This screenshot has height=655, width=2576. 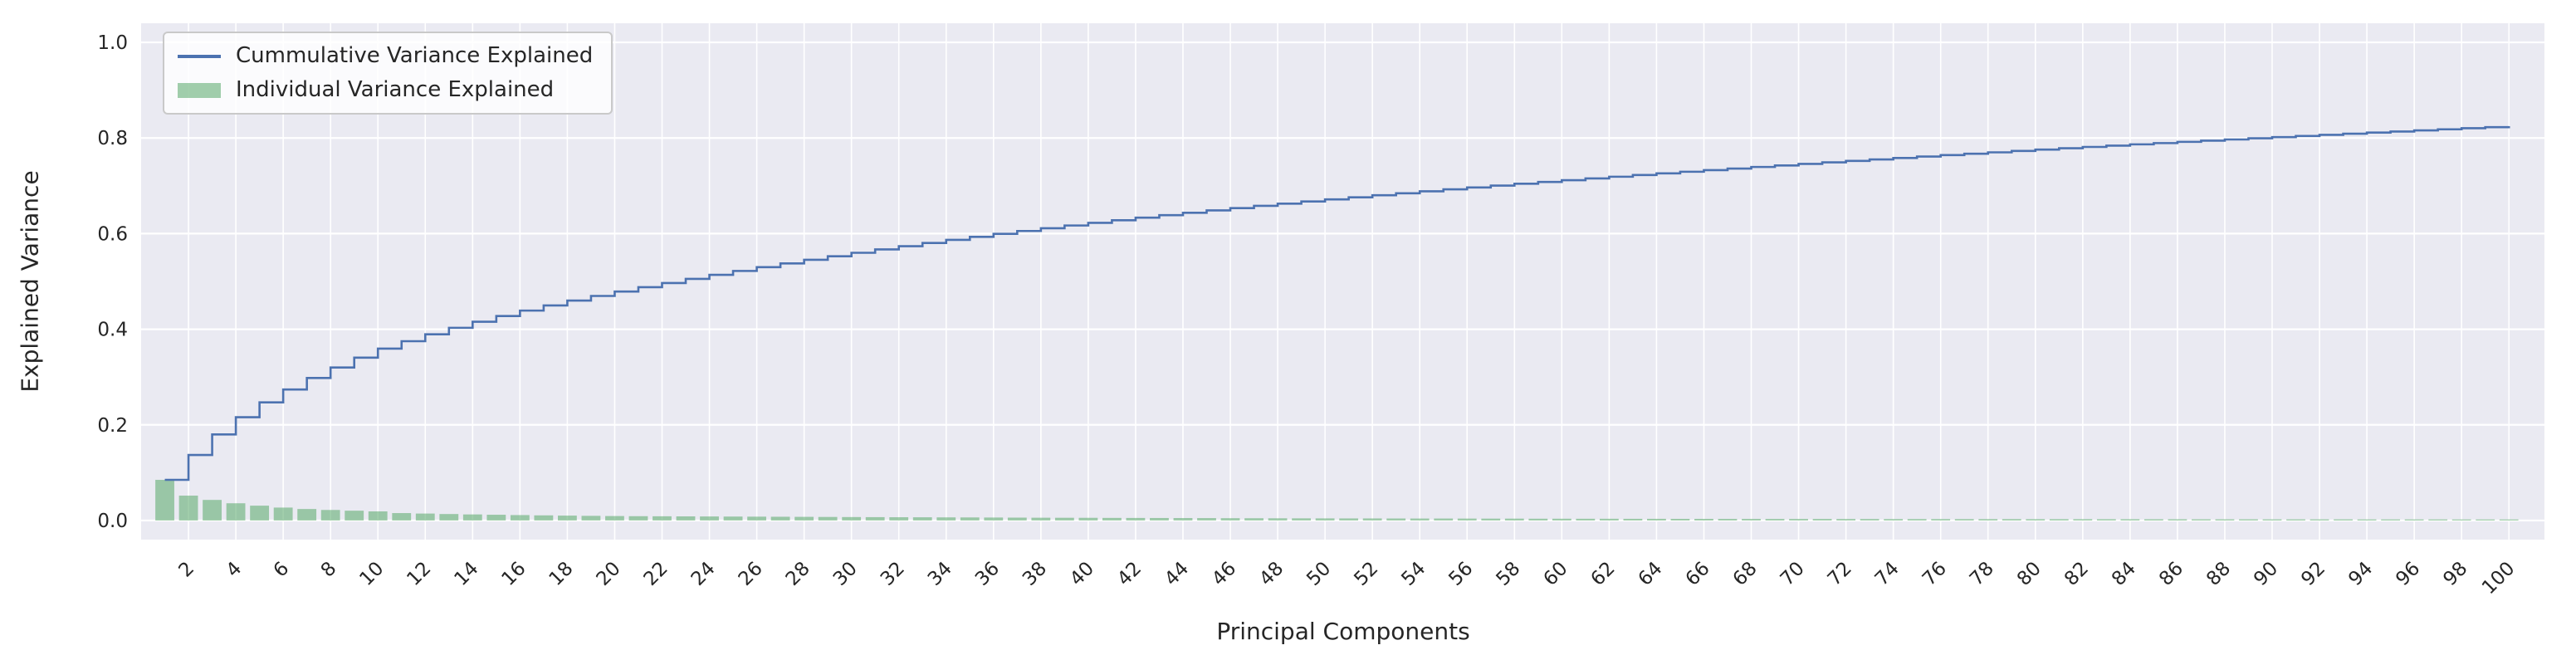 I want to click on x-tick-label: 100, so click(x=2498, y=578).